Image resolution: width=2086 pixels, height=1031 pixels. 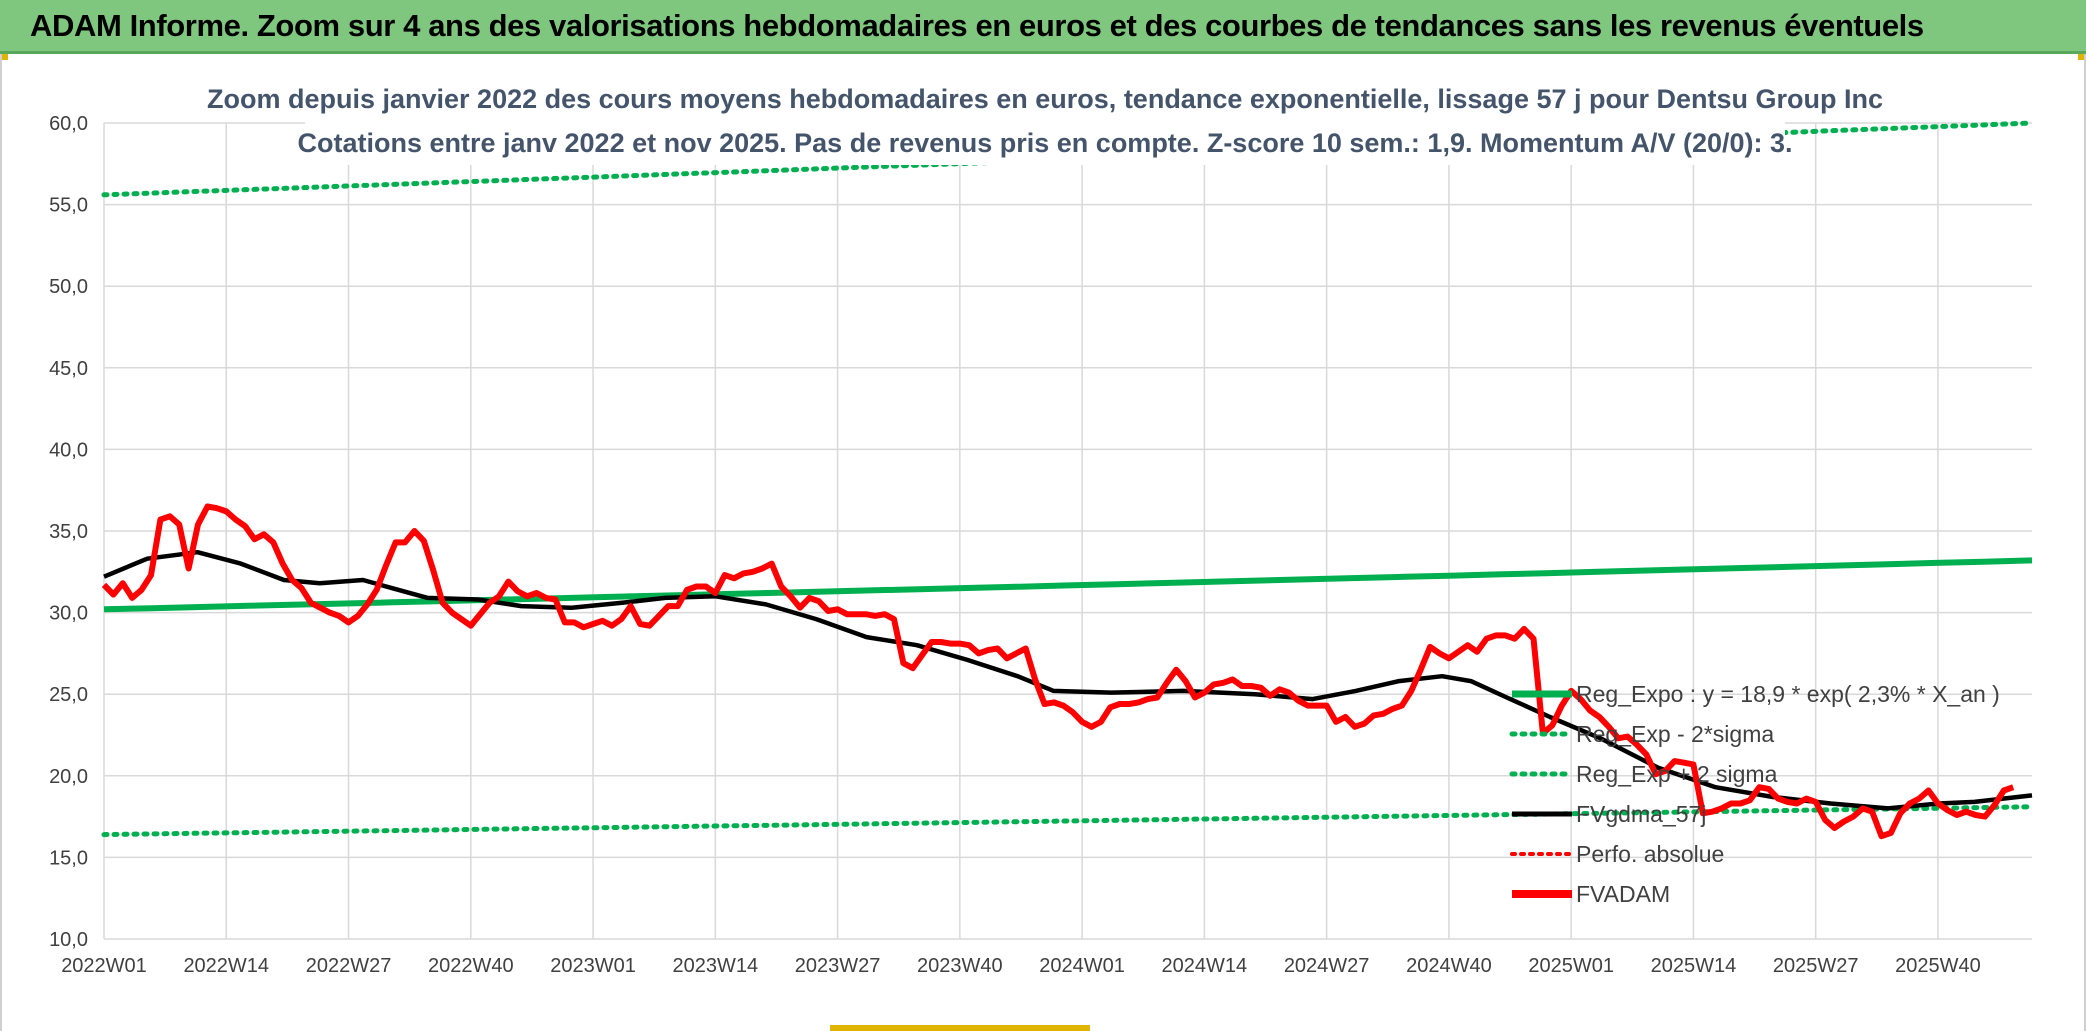 I want to click on x-tick-label: 2022W27, so click(x=349, y=966).